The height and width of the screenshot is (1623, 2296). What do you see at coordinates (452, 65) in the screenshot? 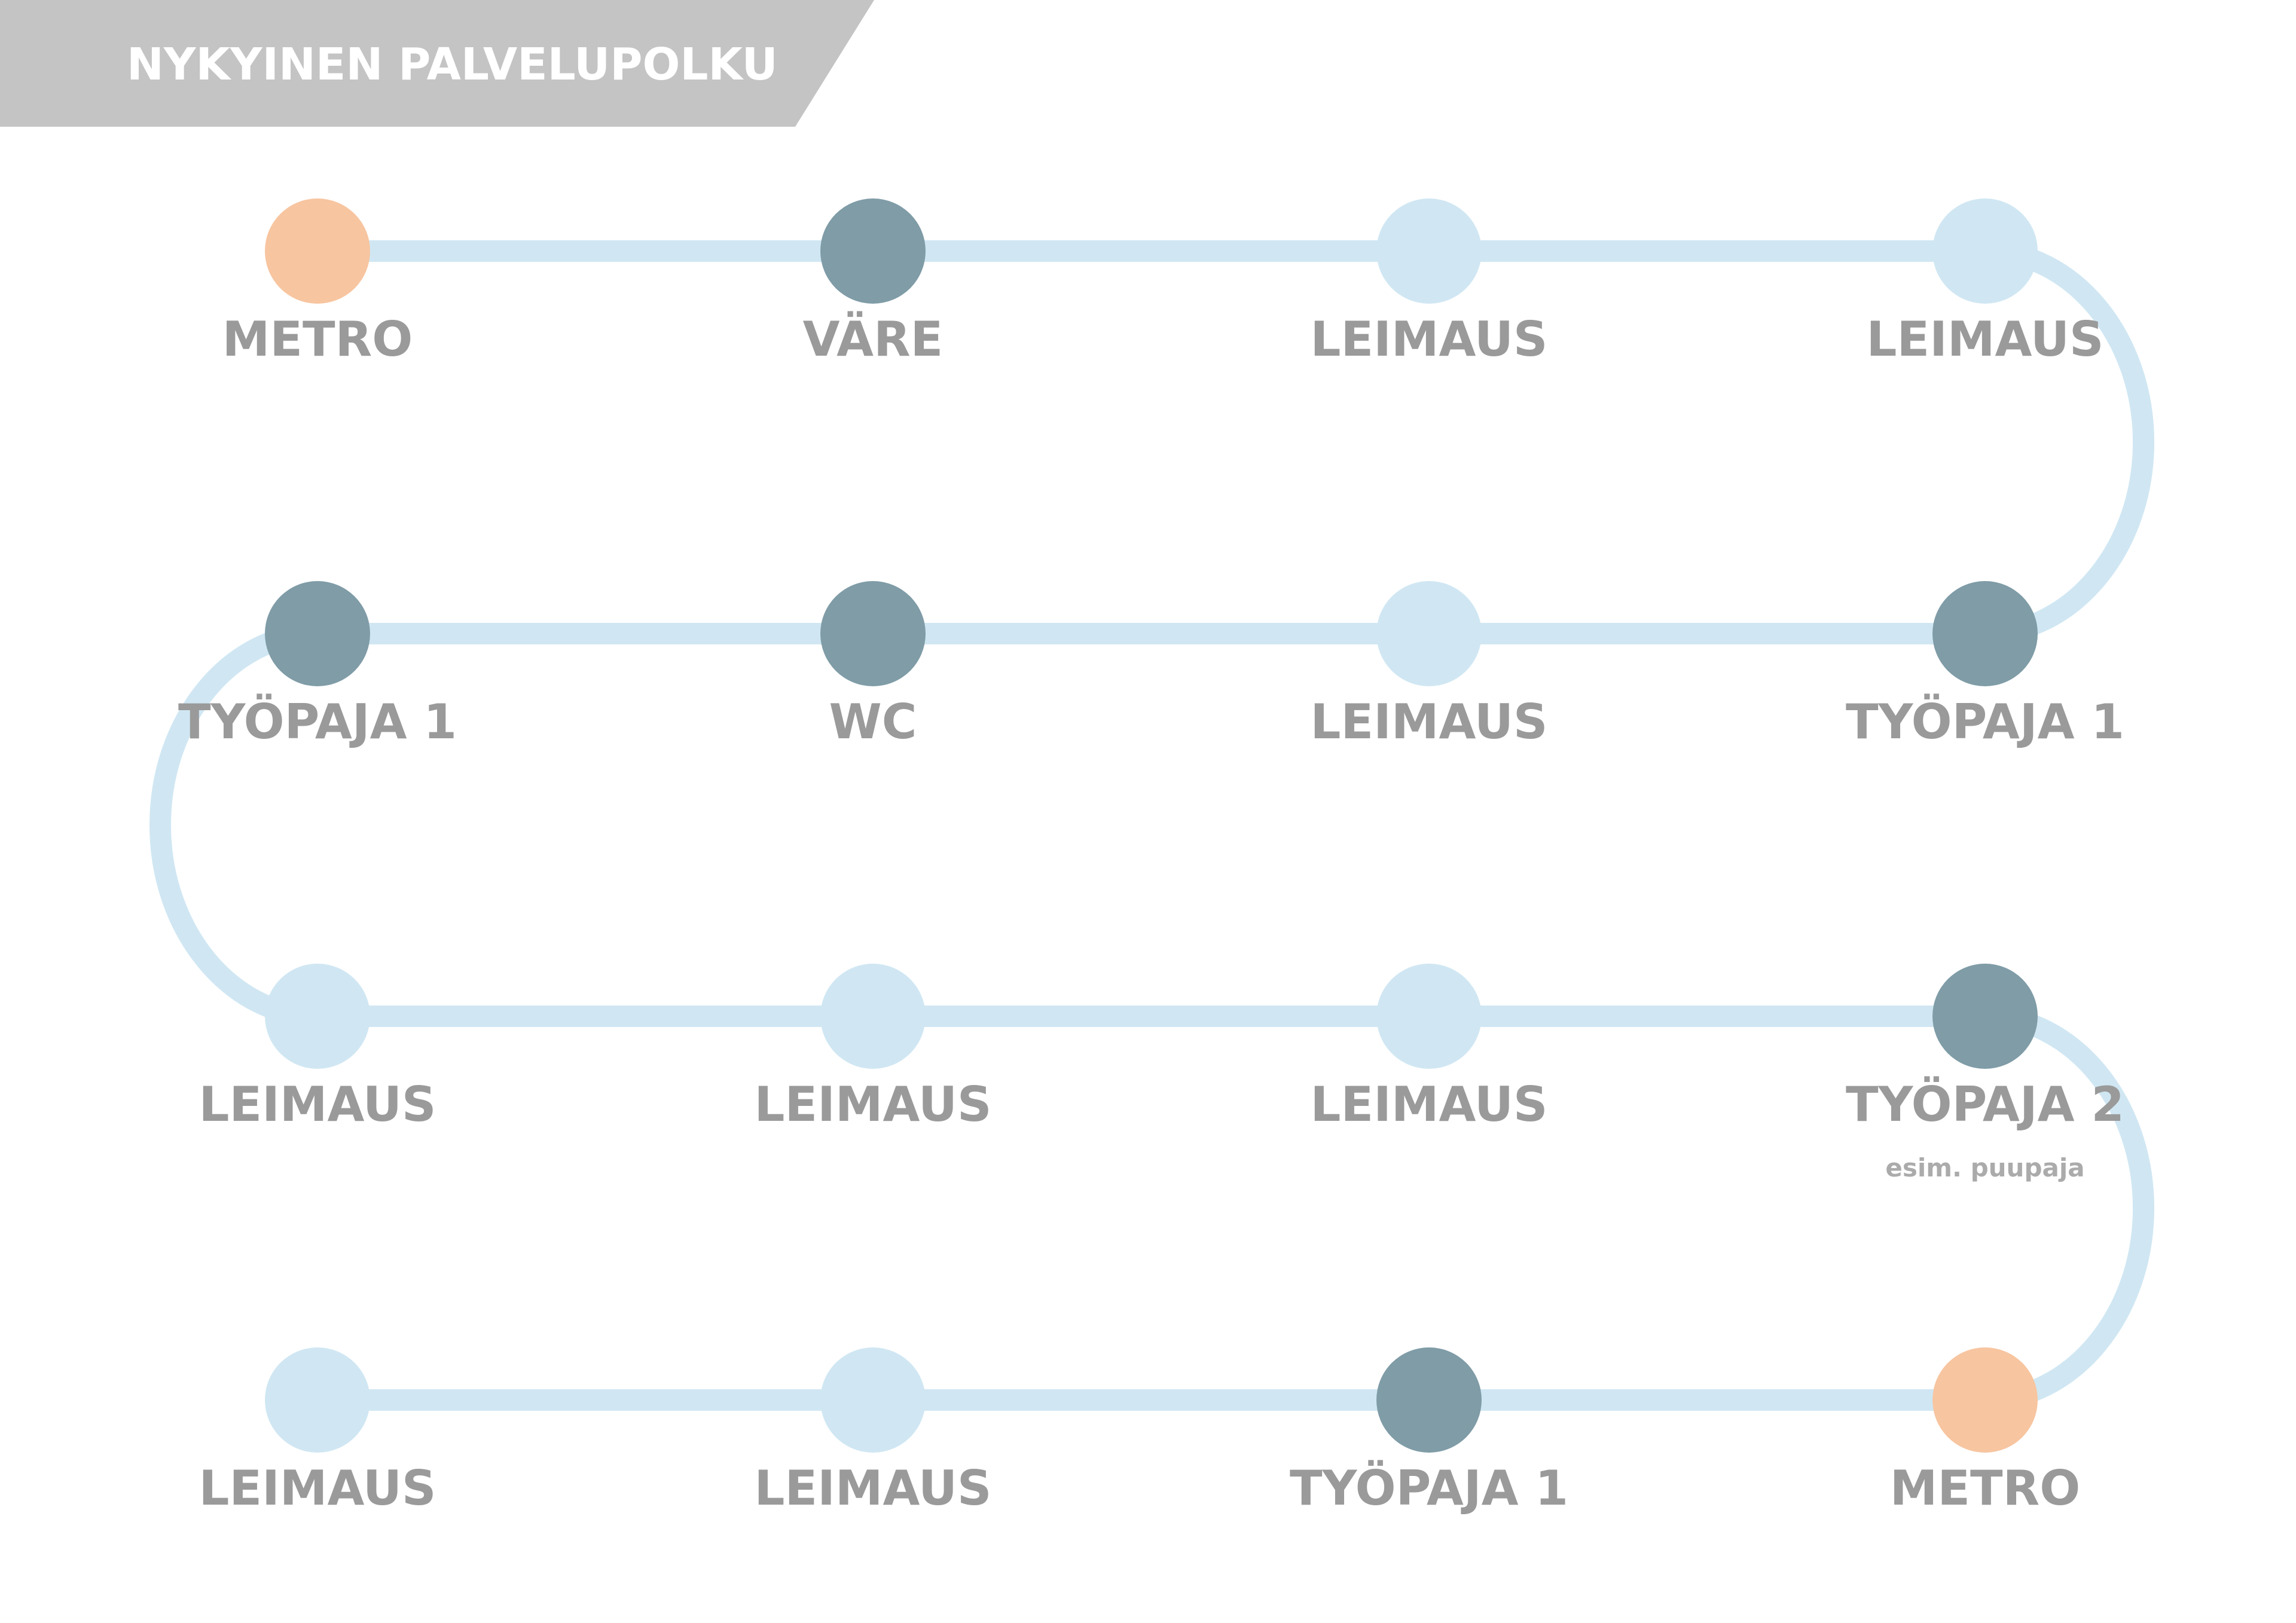
I see `page-title: NYKYINEN PALVELUPOLKU` at bounding box center [452, 65].